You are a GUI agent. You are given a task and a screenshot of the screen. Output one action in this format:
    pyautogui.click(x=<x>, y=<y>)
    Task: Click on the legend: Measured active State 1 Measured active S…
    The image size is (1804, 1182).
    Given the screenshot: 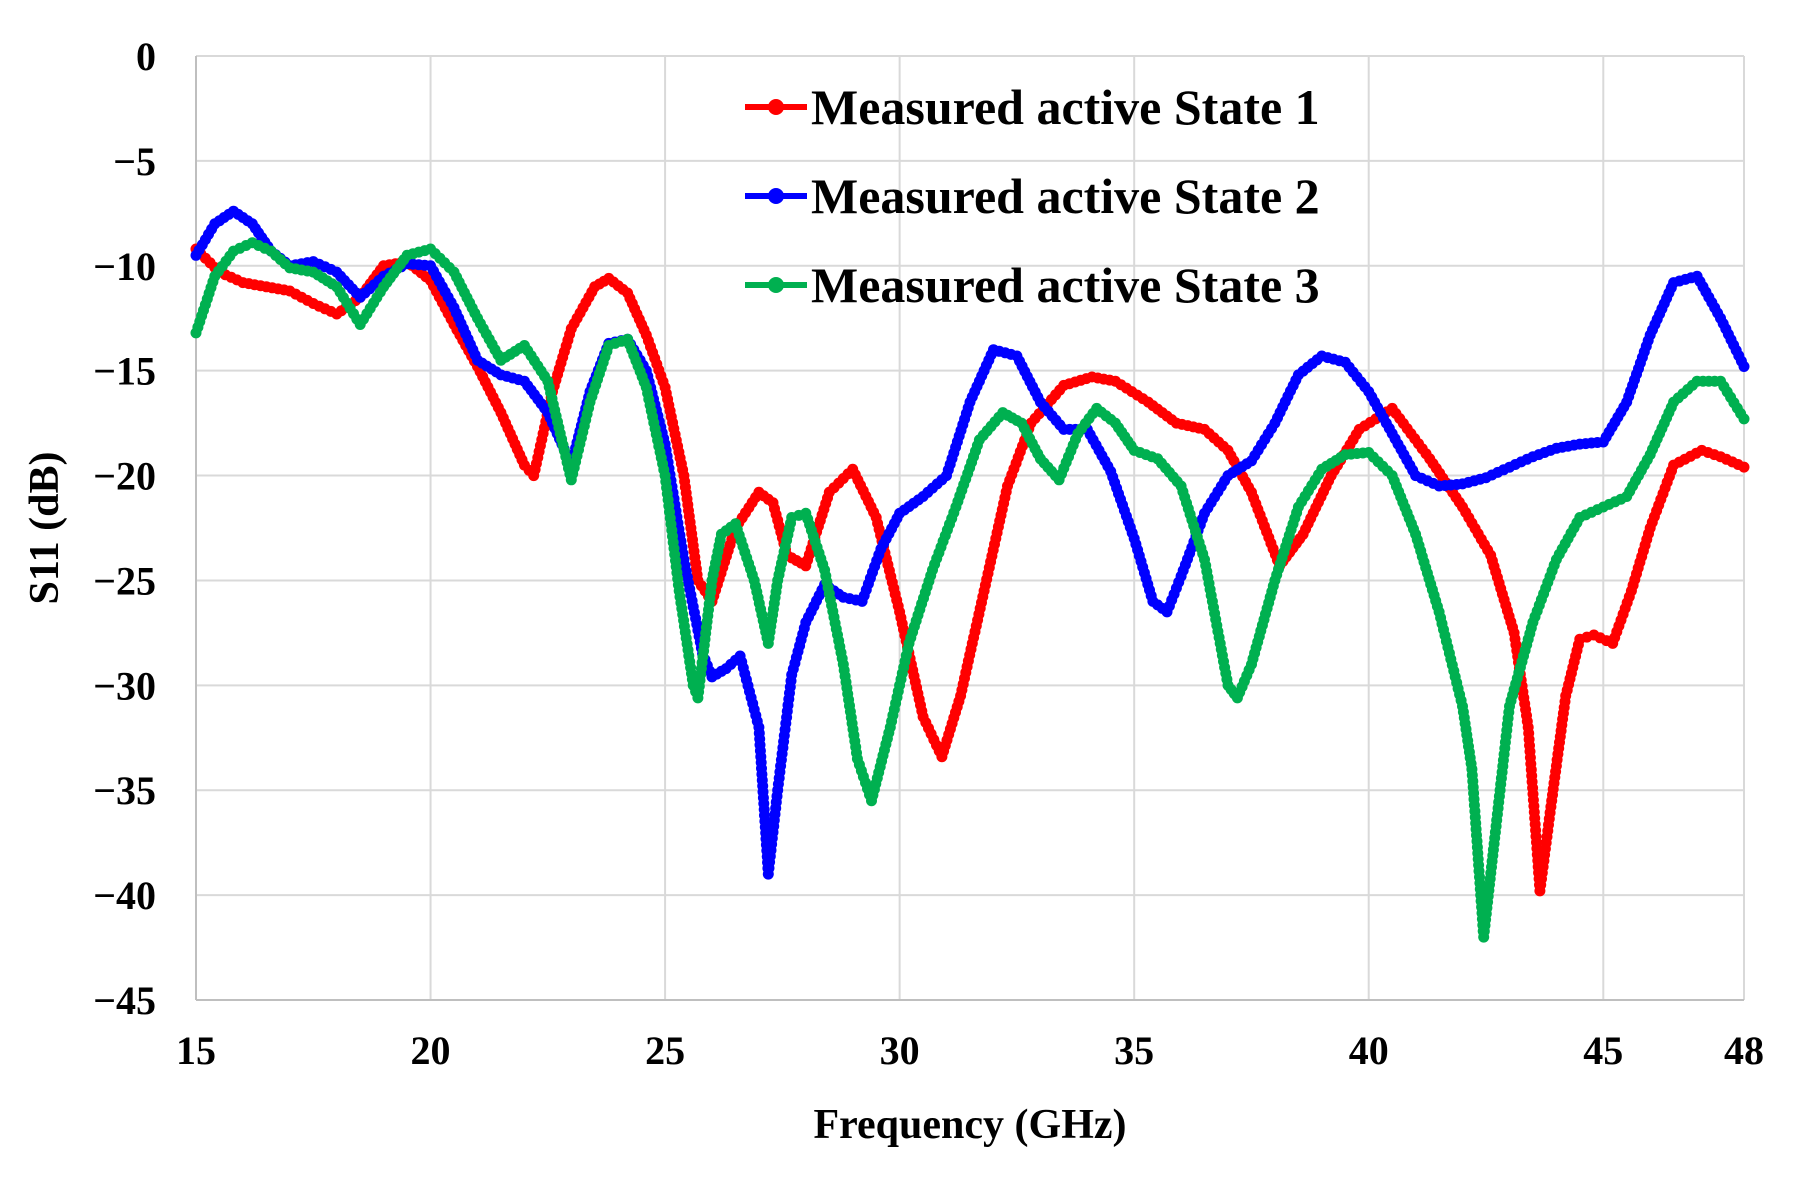 What is the action you would take?
    pyautogui.click(x=1032, y=196)
    